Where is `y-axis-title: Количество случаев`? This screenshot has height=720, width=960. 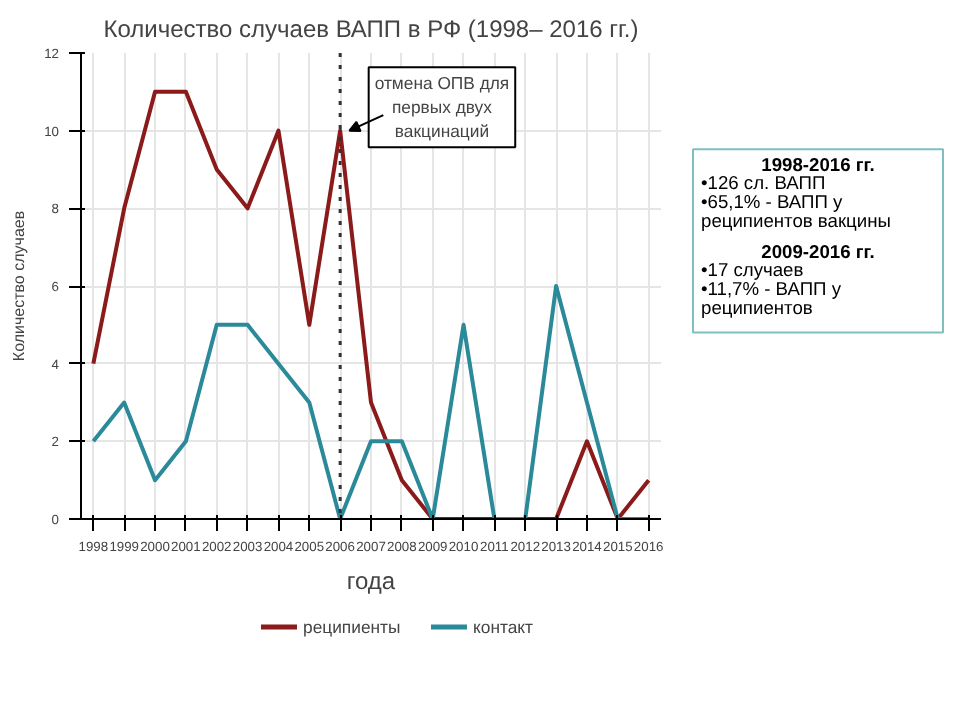 y-axis-title: Количество случаев is located at coordinates (19, 286).